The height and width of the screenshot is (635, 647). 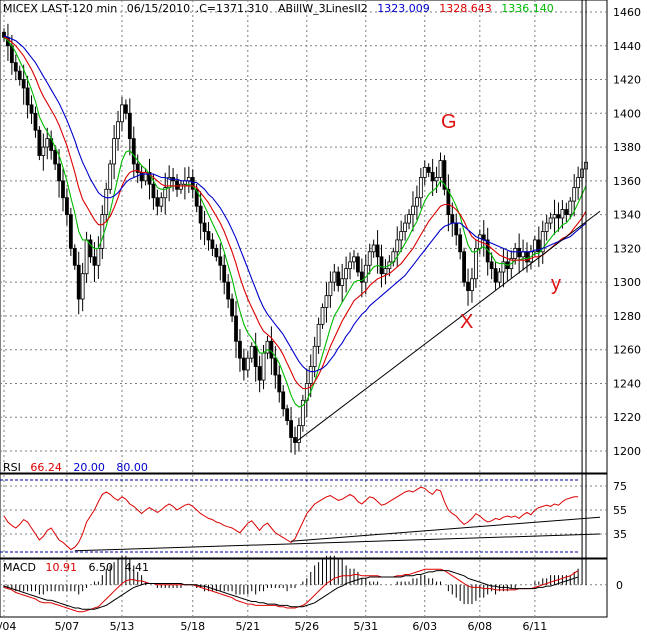 I want to click on rsi-label: RSI, so click(x=12, y=467).